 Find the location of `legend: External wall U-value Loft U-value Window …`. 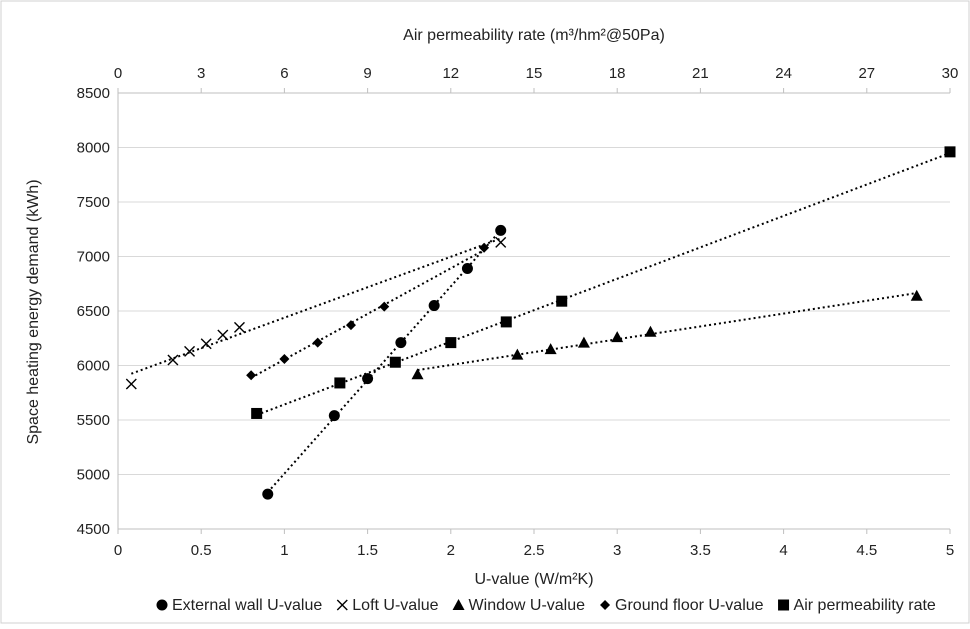

legend: External wall U-value Loft U-value Window … is located at coordinates (546, 605).